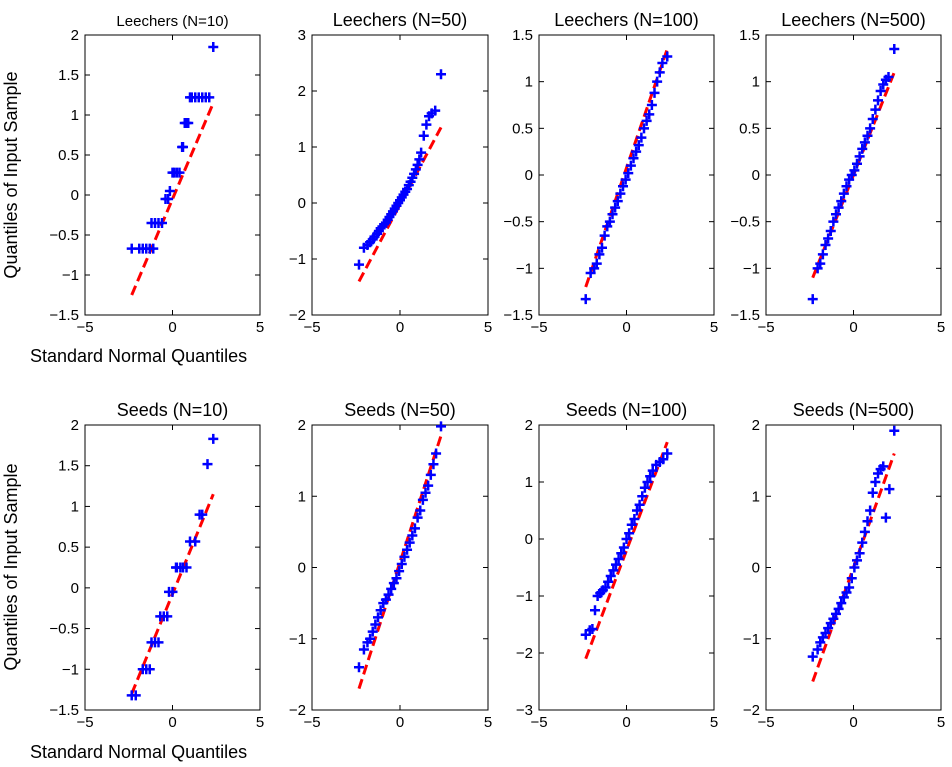 The height and width of the screenshot is (767, 952). Describe the element at coordinates (524, 710) in the screenshot. I see `y-tick-label: −3` at that location.